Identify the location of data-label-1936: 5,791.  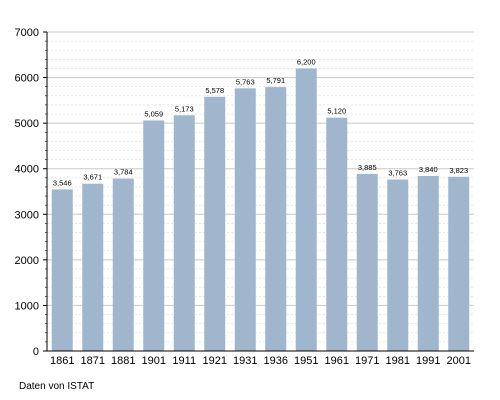
(275, 80).